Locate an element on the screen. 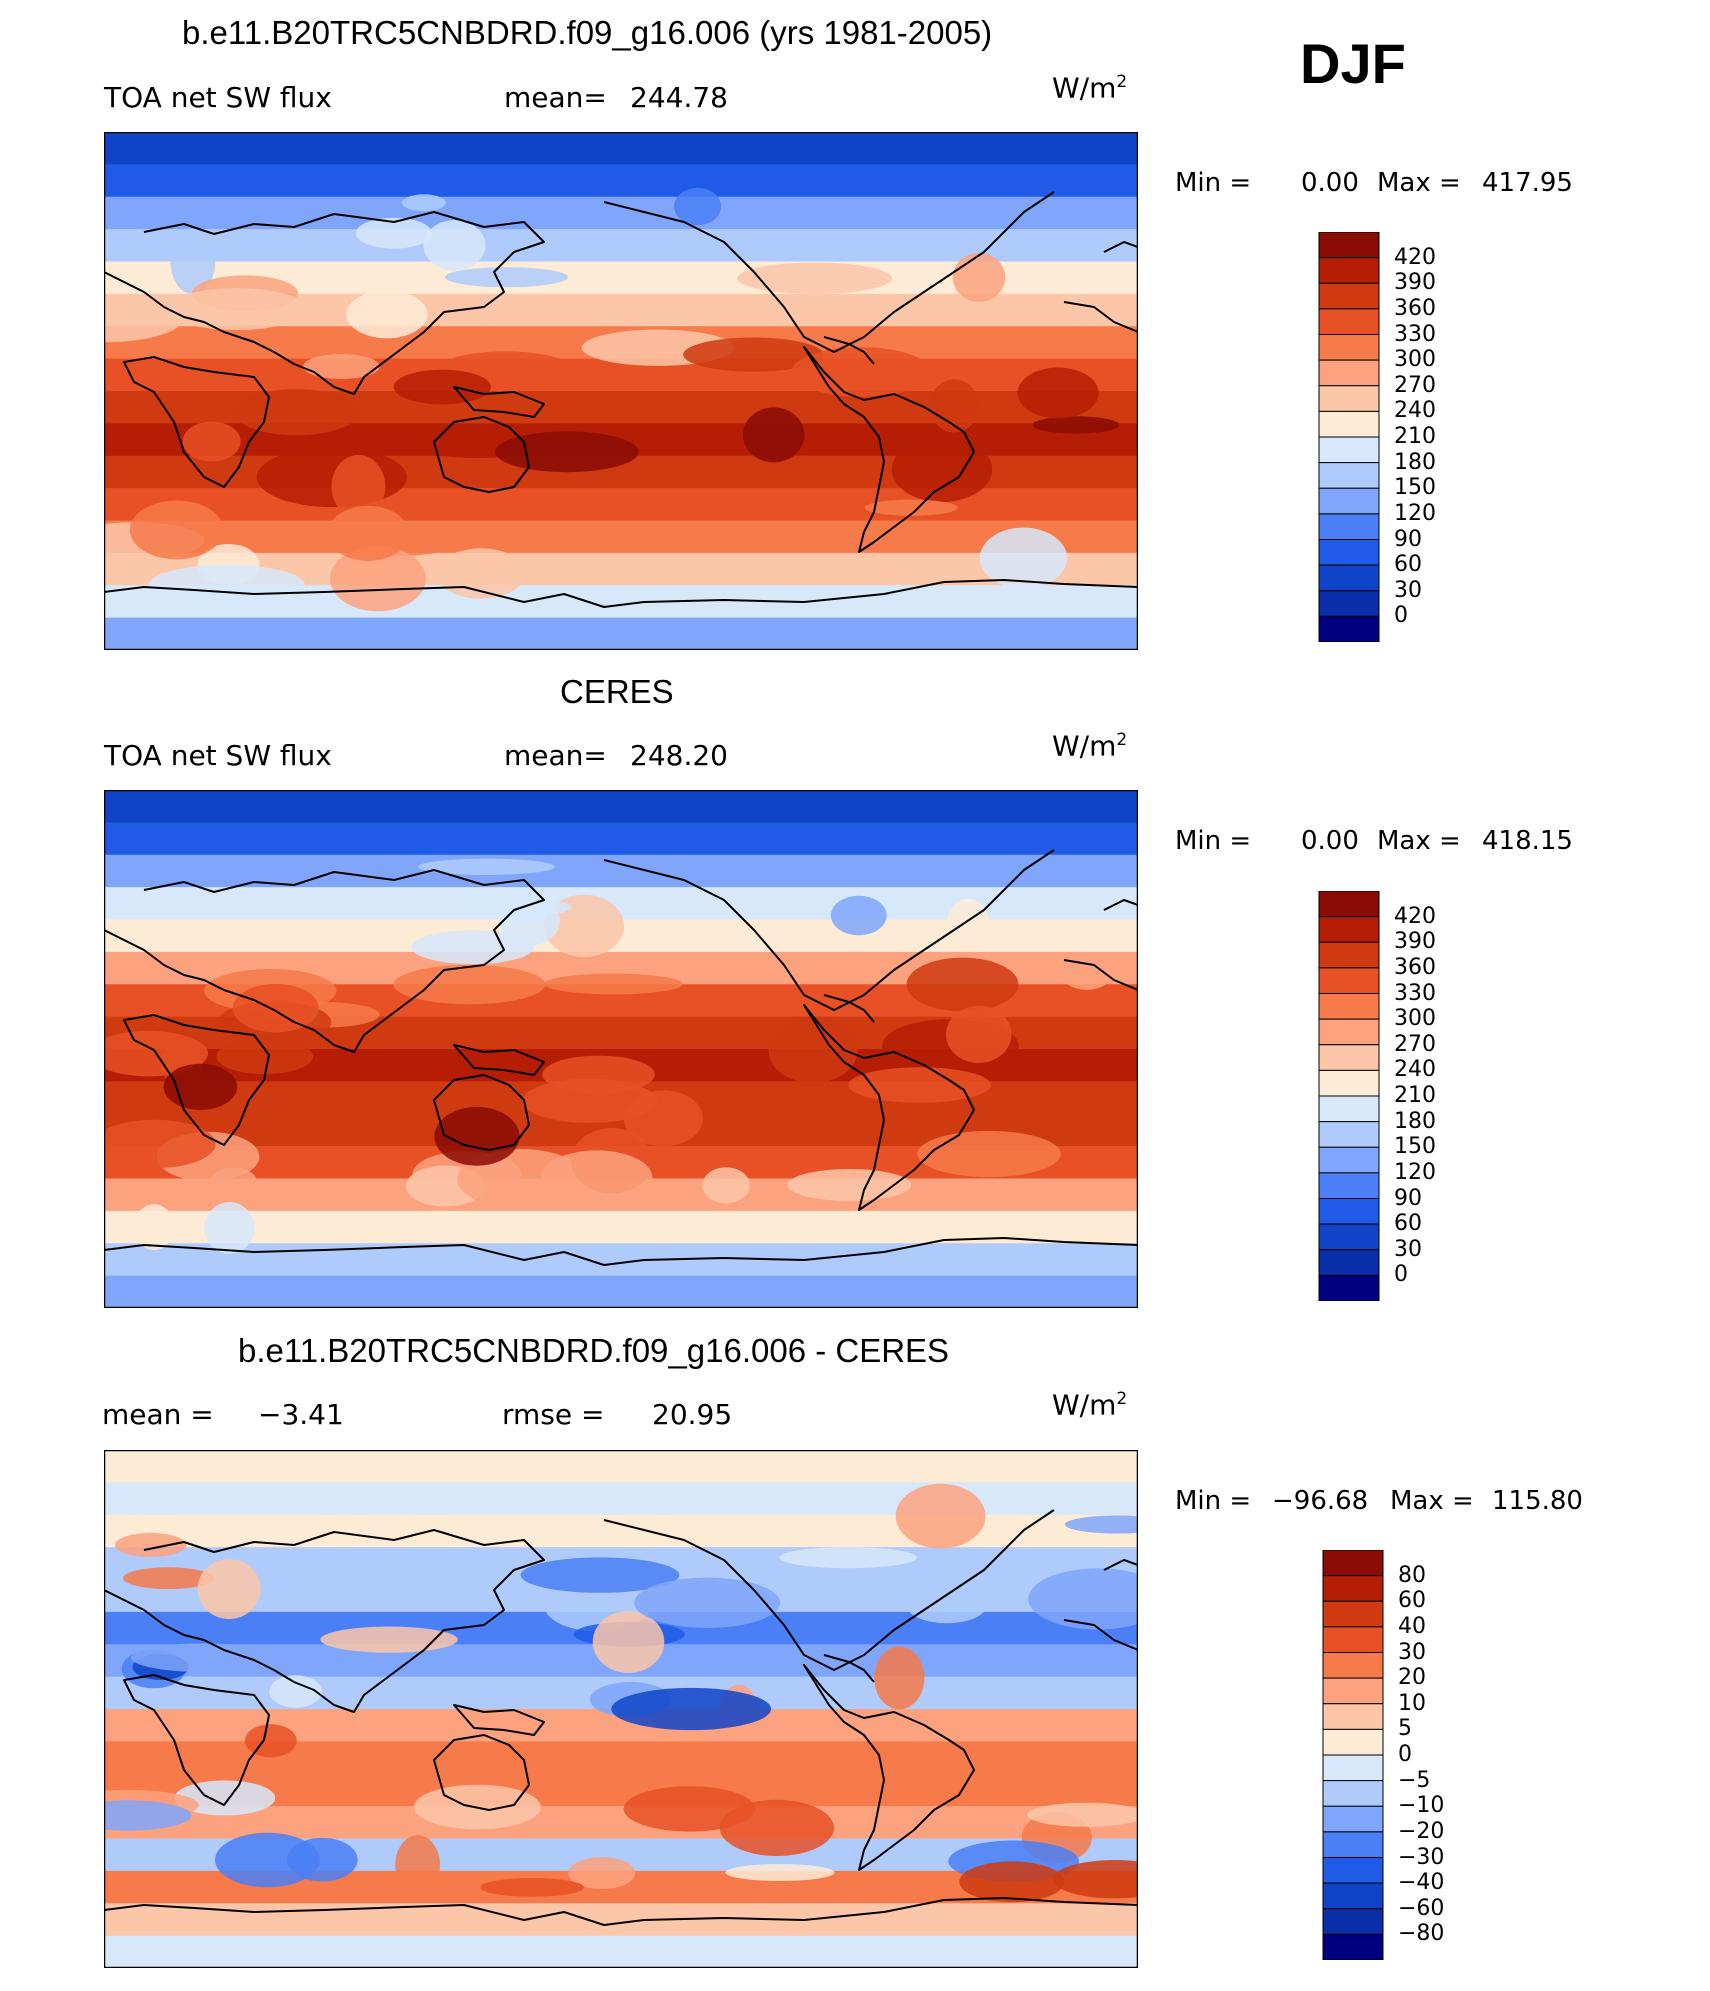 This screenshot has width=1710, height=1991. panel-2-max-label: Max = is located at coordinates (1419, 841).